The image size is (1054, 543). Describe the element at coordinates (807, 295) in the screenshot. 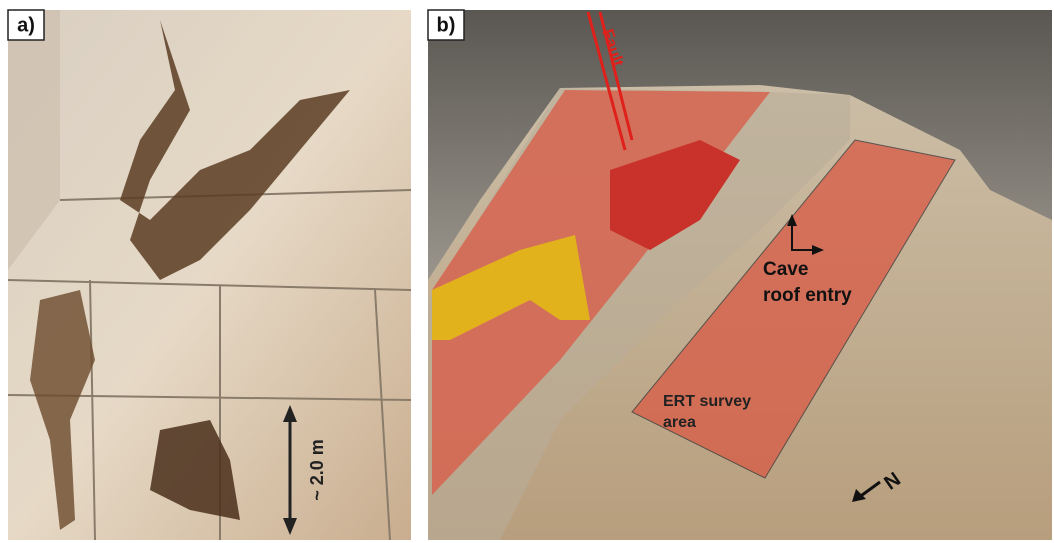

I see `cave-label: roof entry` at that location.